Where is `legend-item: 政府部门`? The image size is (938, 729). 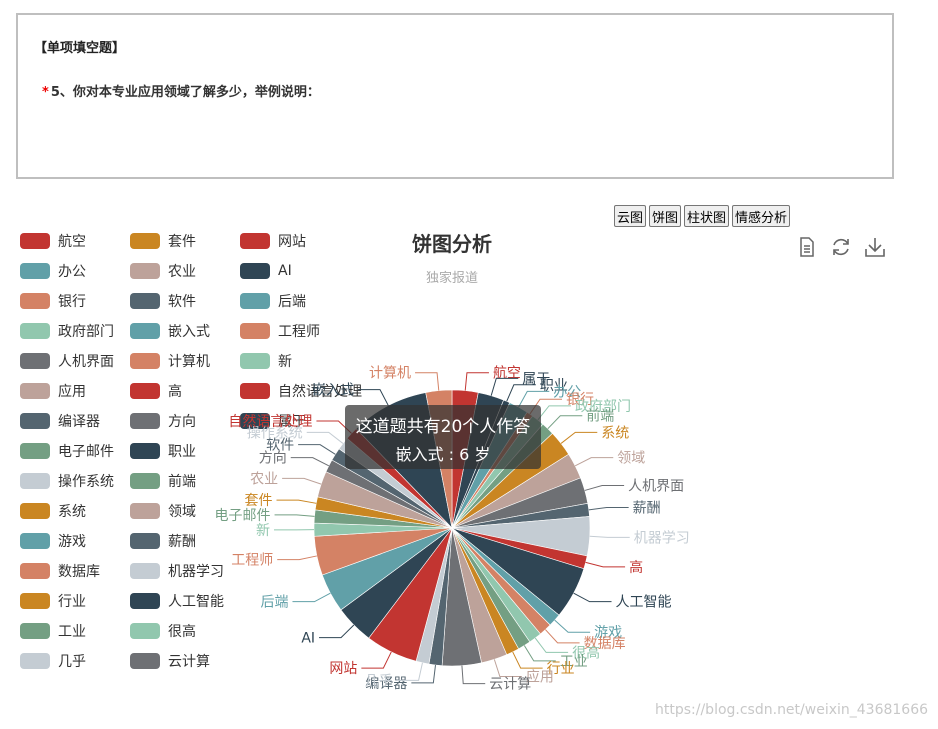
legend-item: 政府部门 is located at coordinates (67, 331).